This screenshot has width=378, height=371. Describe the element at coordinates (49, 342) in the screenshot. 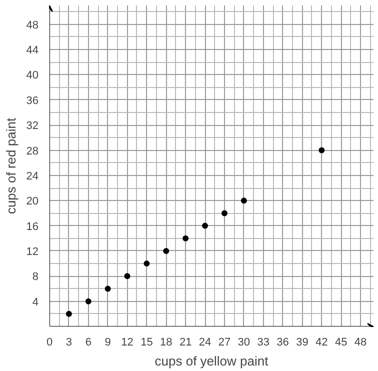

I see `x-tick-label: 0` at that location.